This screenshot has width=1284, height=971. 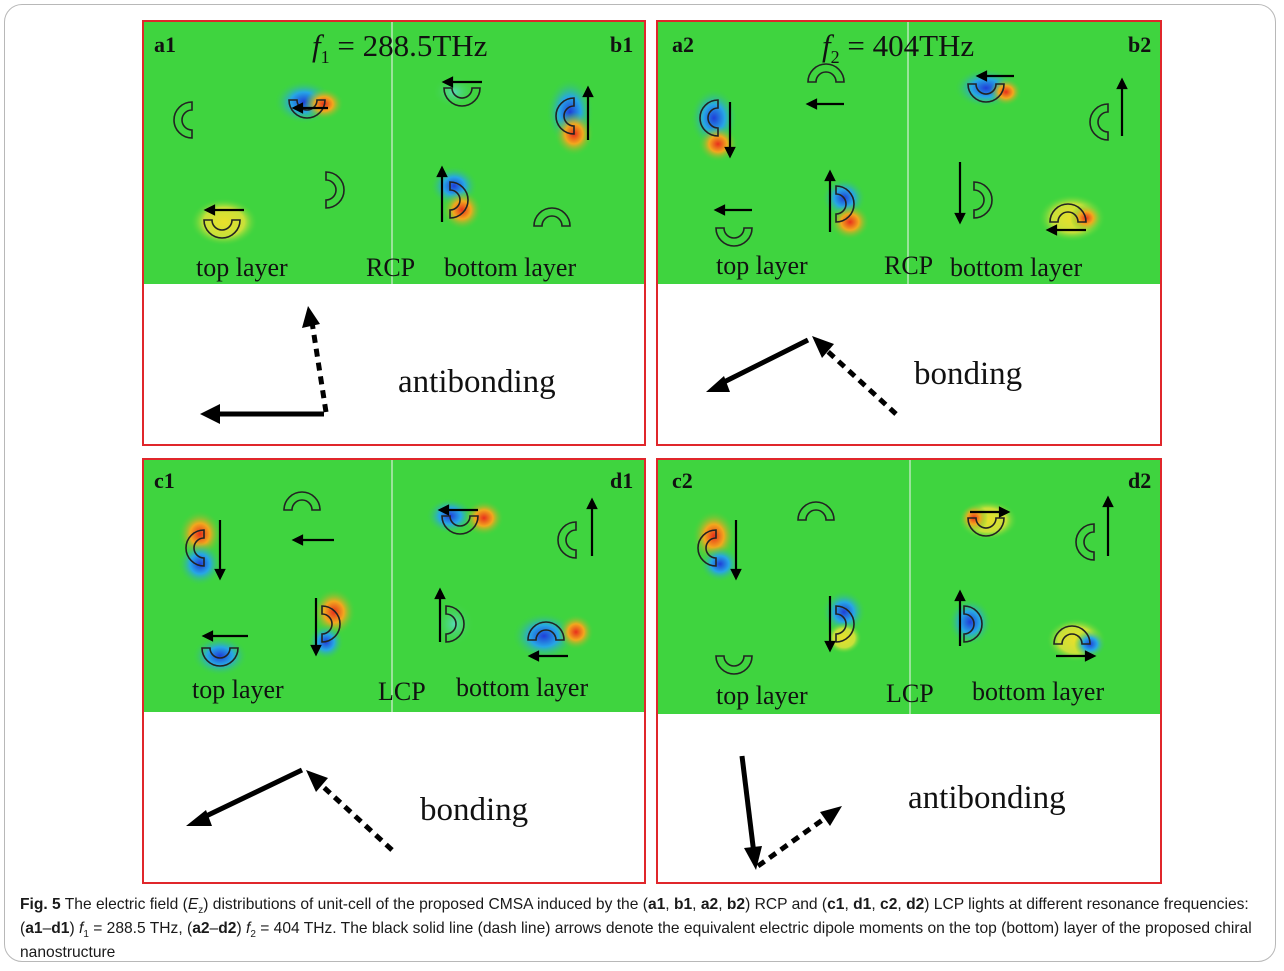 I want to click on subpanel-label-left: a1, so click(x=165, y=44).